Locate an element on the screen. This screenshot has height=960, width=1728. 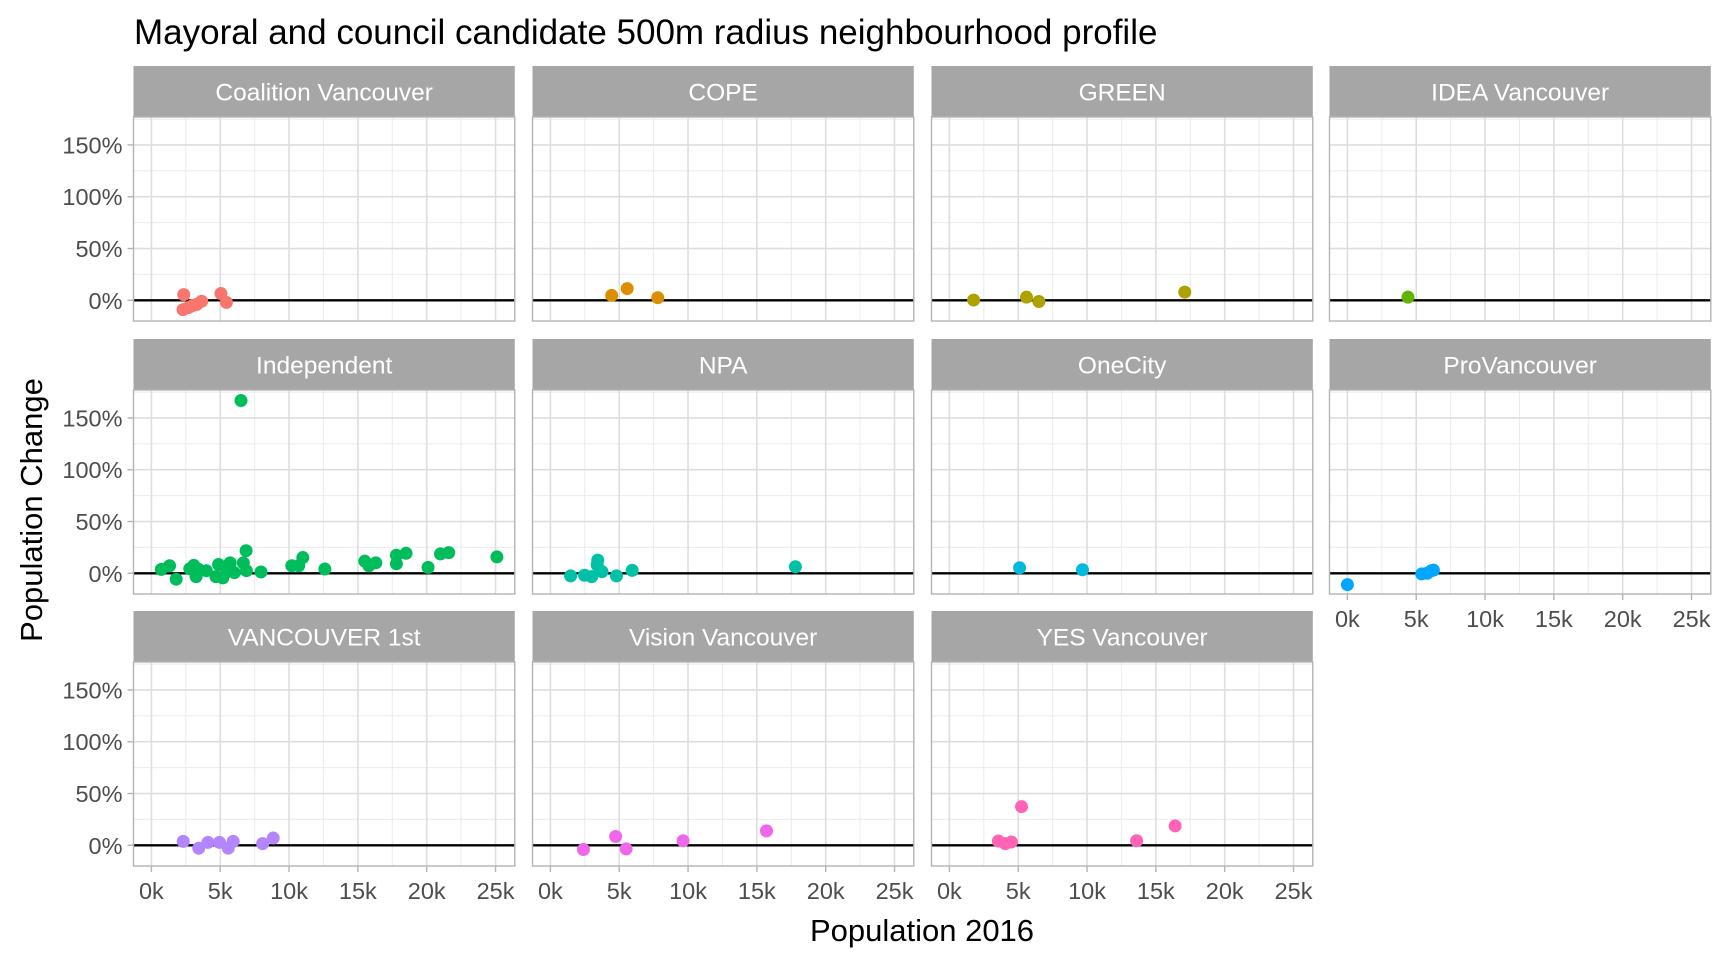
facet-panel: GREEN is located at coordinates (1122, 194).